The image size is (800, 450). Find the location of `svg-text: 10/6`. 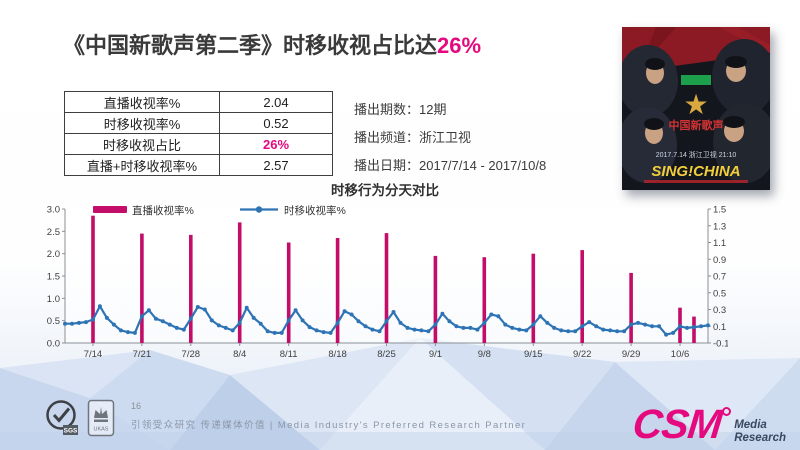

svg-text: 10/6 is located at coordinates (680, 354).